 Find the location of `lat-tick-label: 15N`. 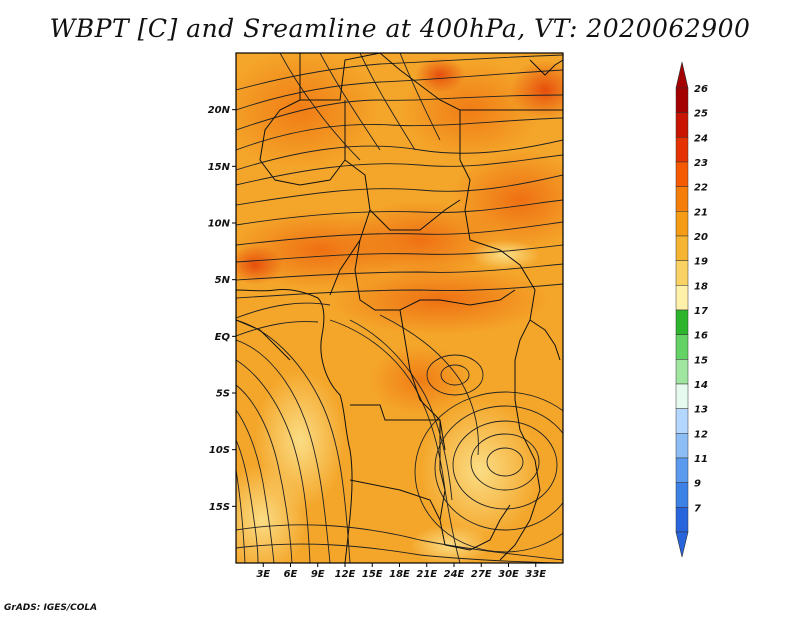

lat-tick-label: 15N is located at coordinates (219, 167).